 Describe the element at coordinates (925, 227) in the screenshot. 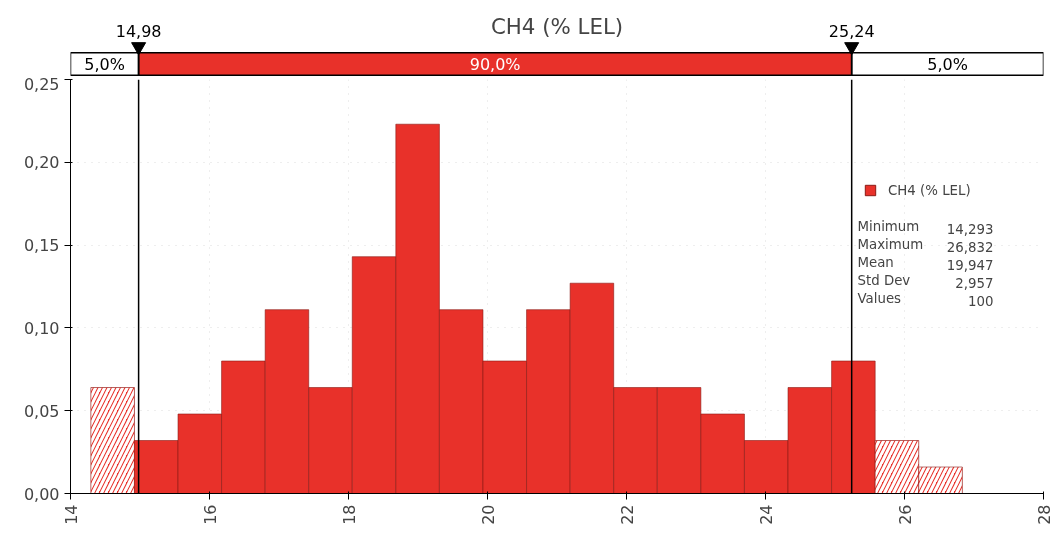

I see `text: Minimum 14,293` at that location.